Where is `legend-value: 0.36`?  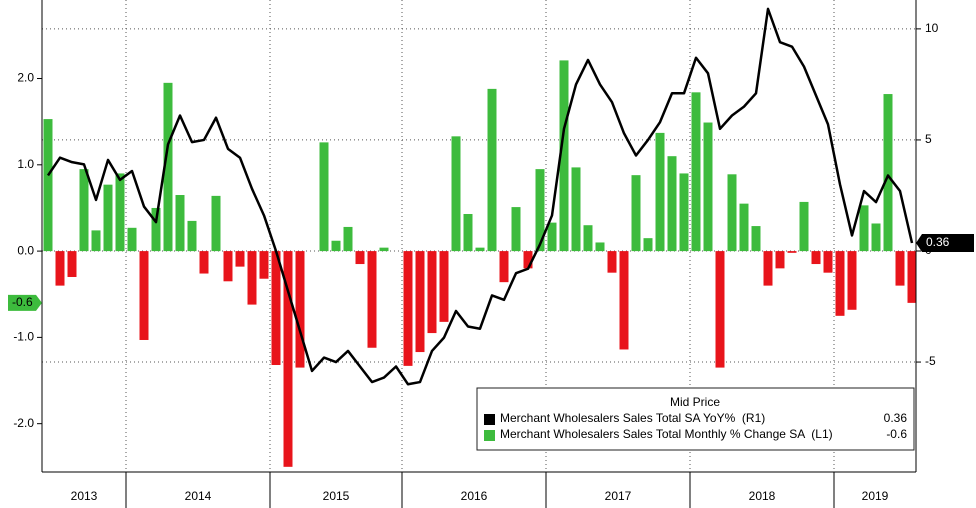 legend-value: 0.36 is located at coordinates (896, 418).